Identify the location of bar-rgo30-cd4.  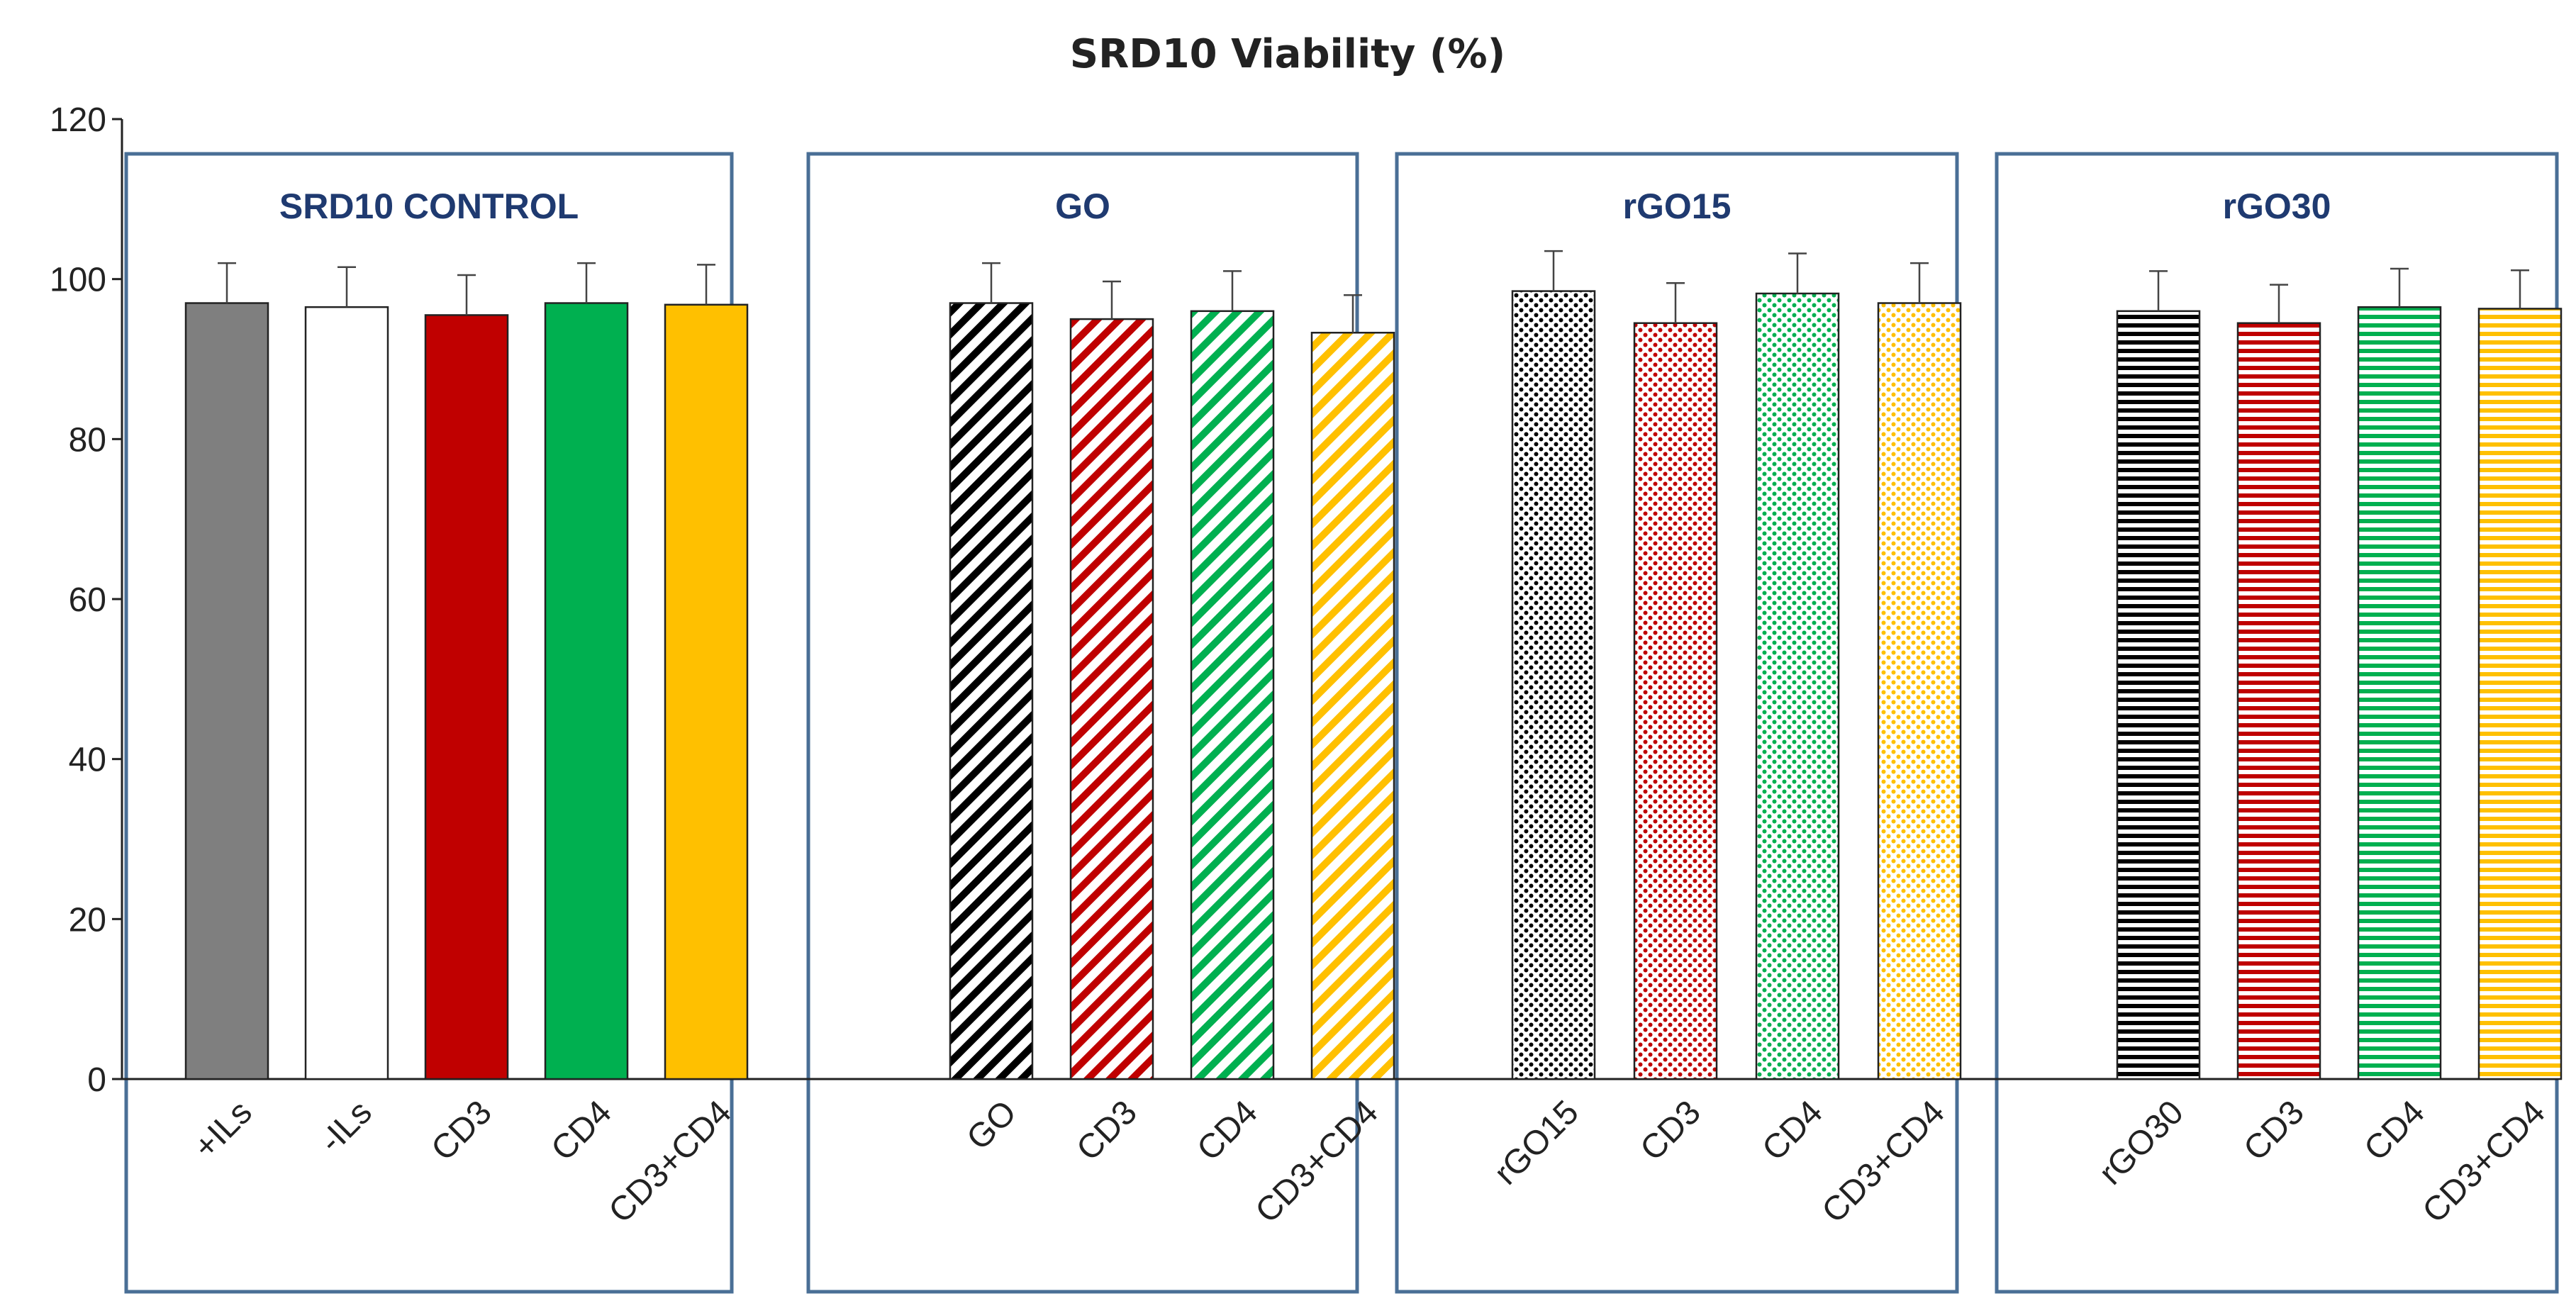
(2399, 693).